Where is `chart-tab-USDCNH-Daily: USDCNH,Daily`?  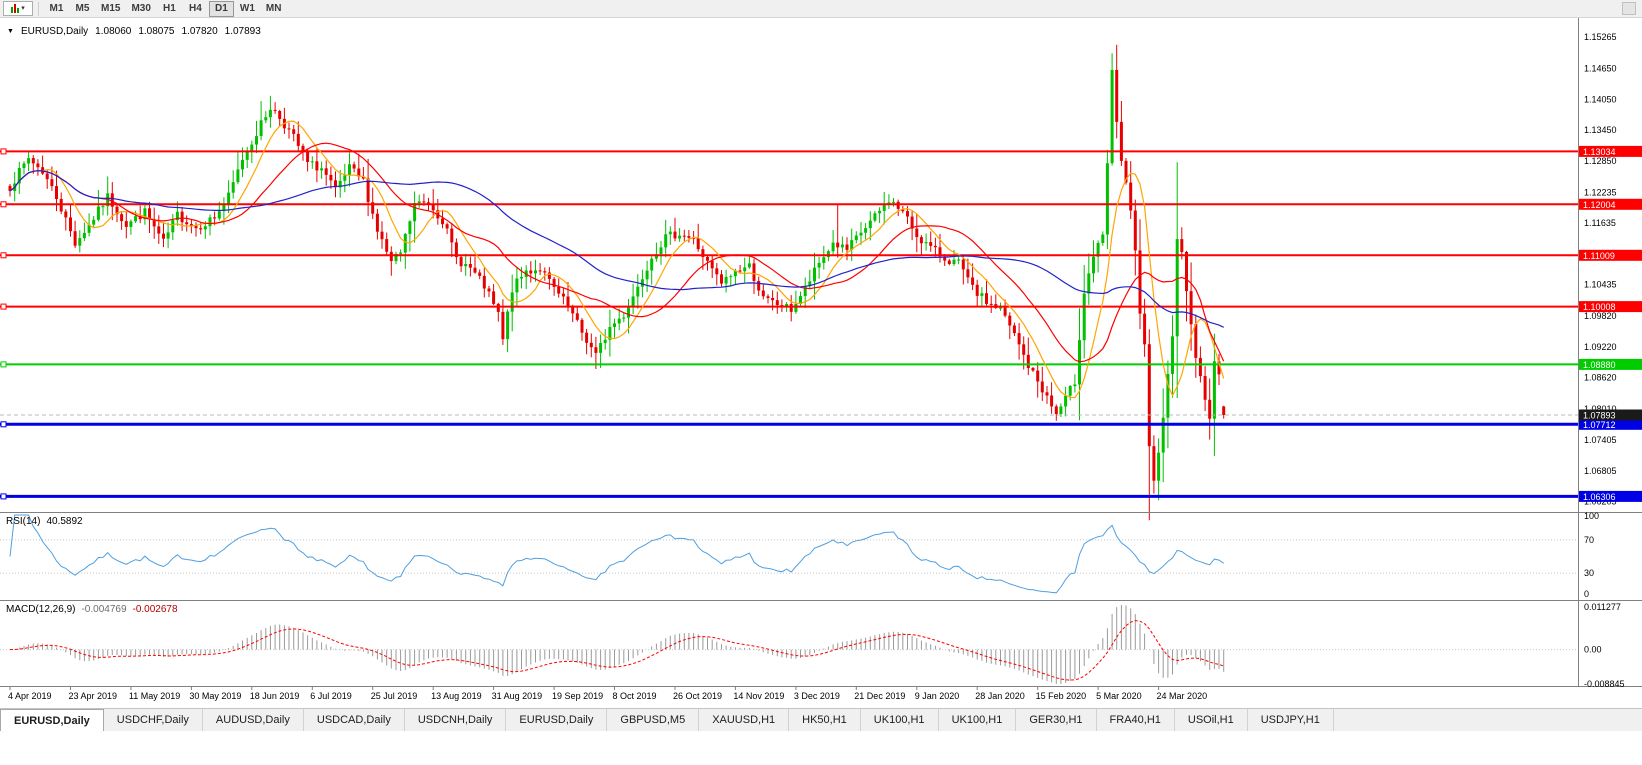
chart-tab-USDCNH-Daily: USDCNH,Daily is located at coordinates (455, 720).